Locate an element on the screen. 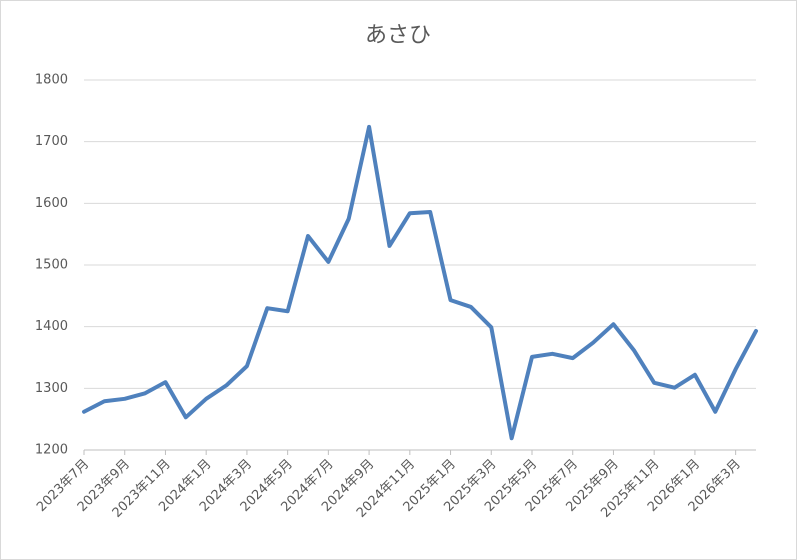  chart-title: あさひ is located at coordinates (398, 35).